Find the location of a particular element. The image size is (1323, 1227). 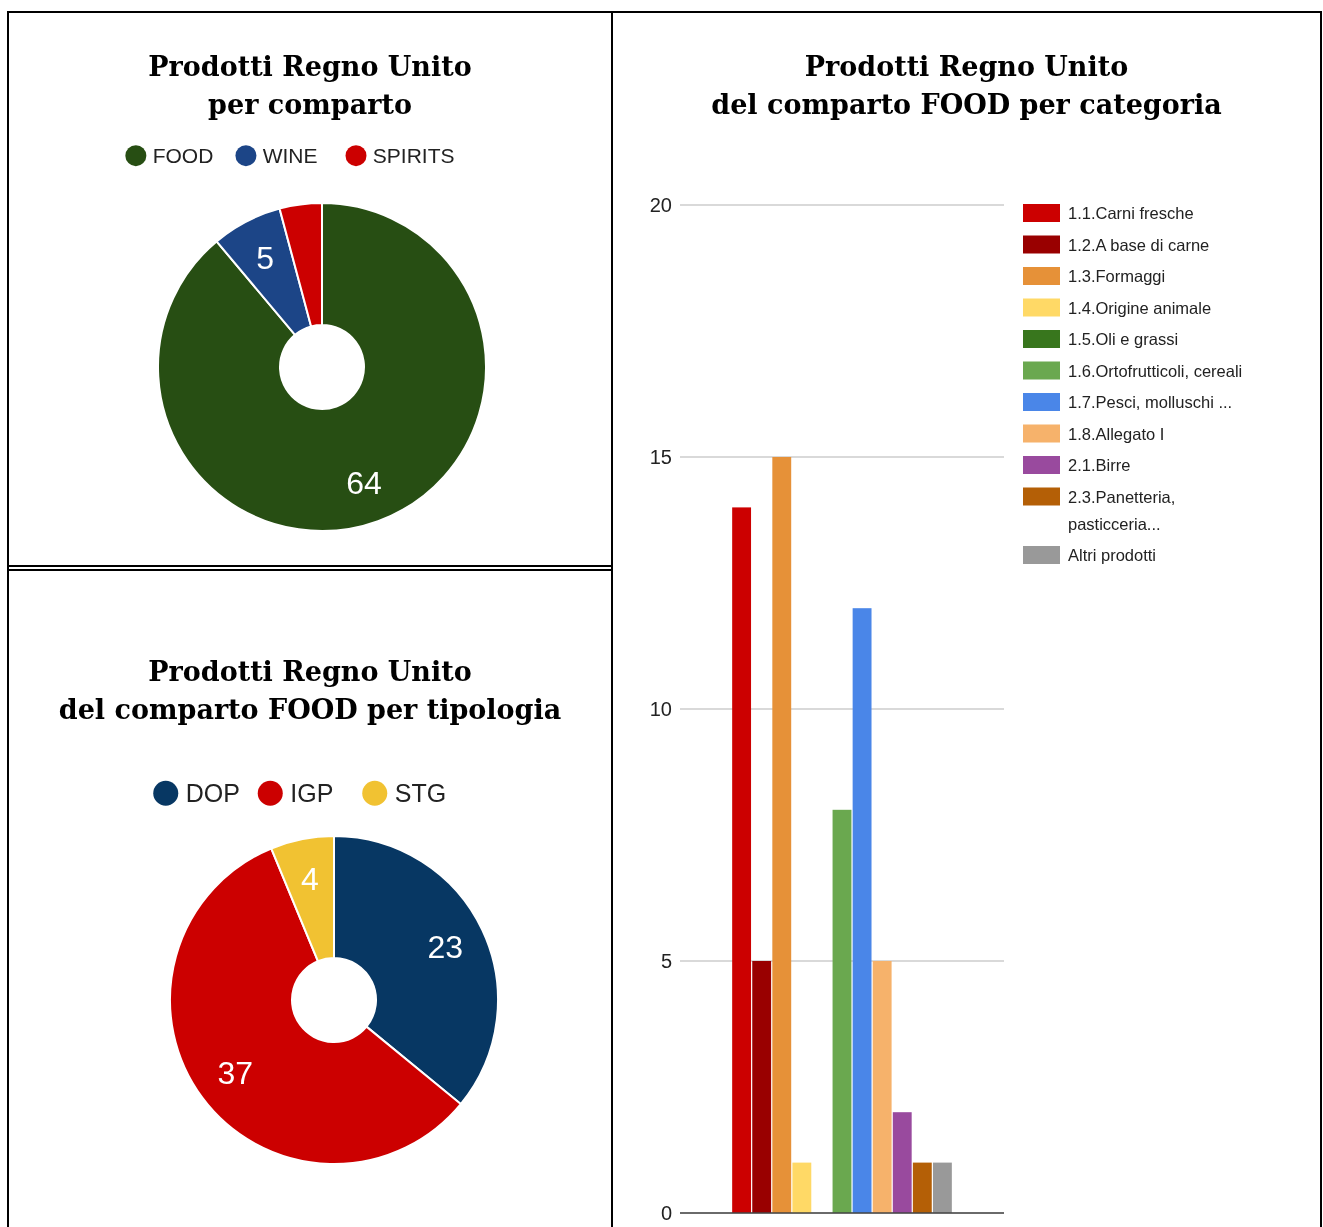

data-label: 37 is located at coordinates (235, 1073).